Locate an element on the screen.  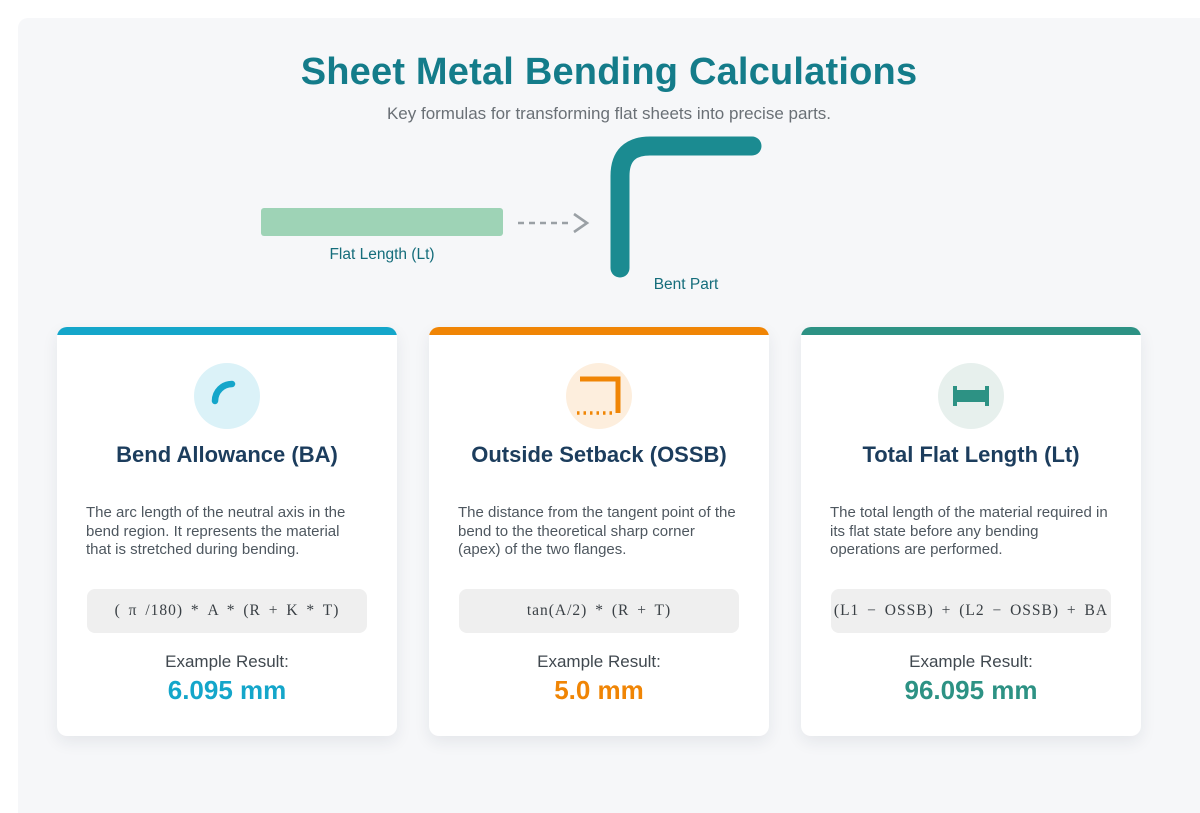
formula-box: ( π /180) * A * (R + K * T) is located at coordinates (227, 610).